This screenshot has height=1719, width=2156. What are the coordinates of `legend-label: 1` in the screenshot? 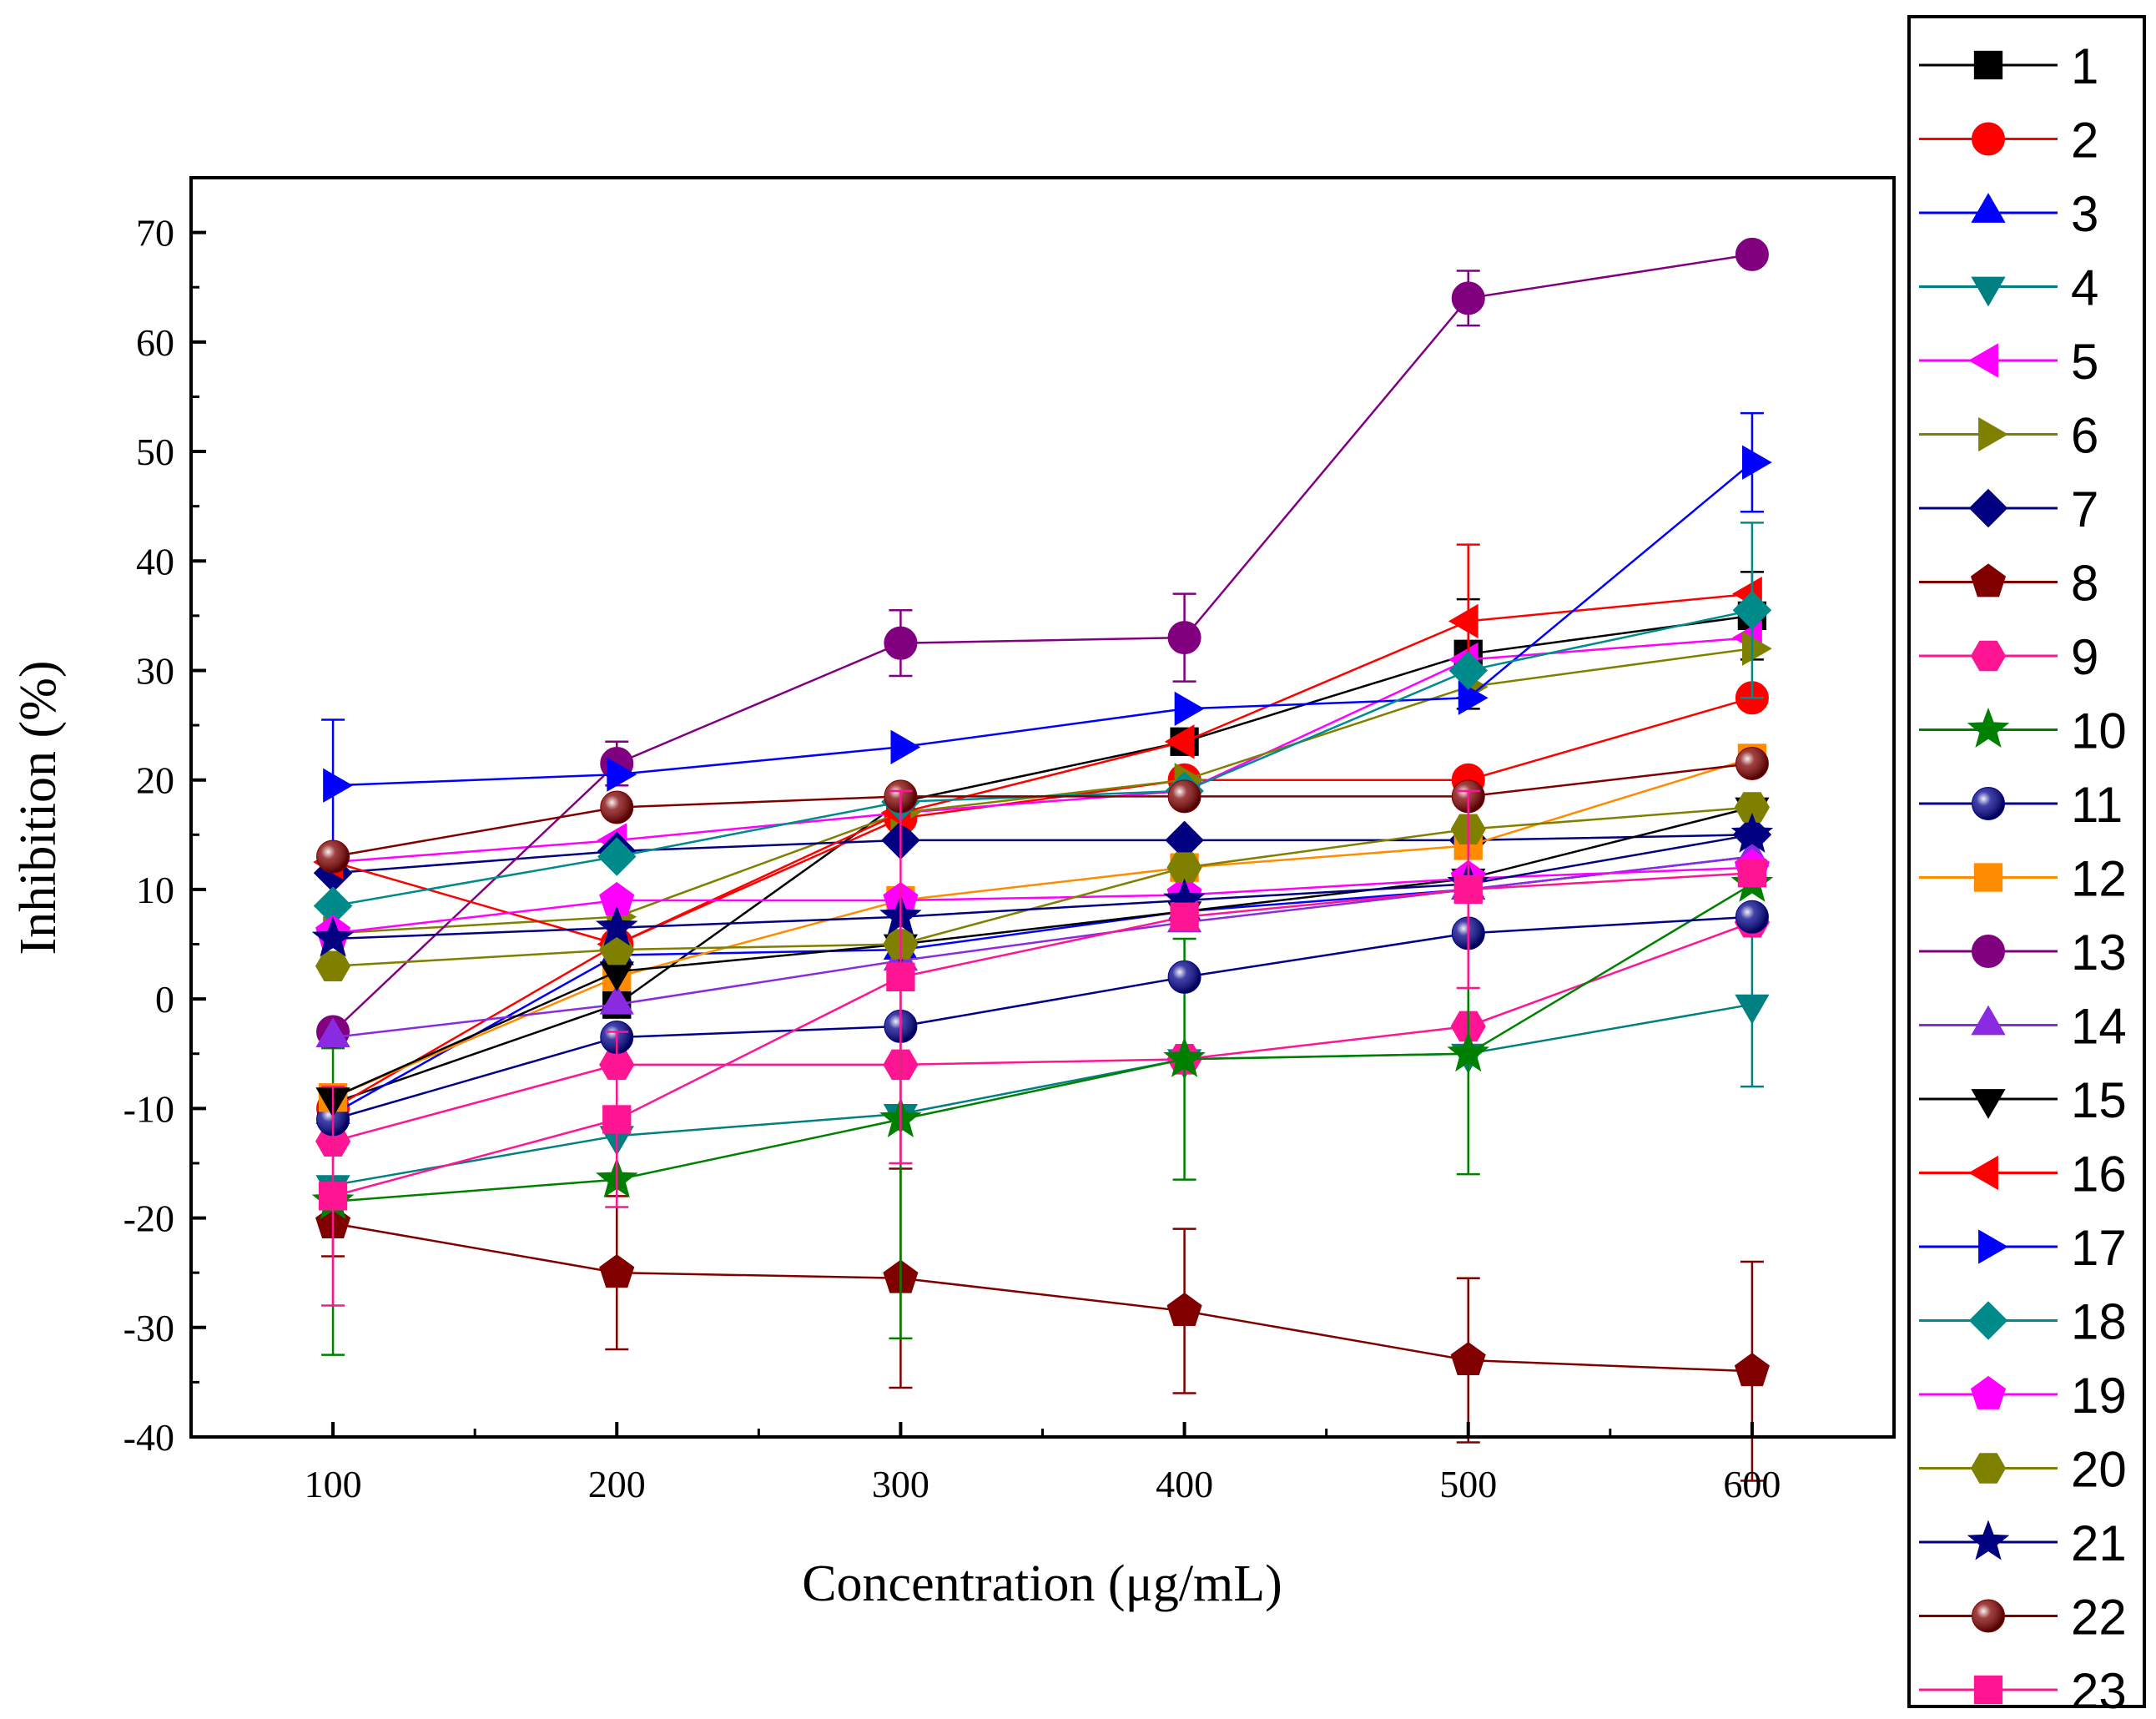 It's located at (2084, 66).